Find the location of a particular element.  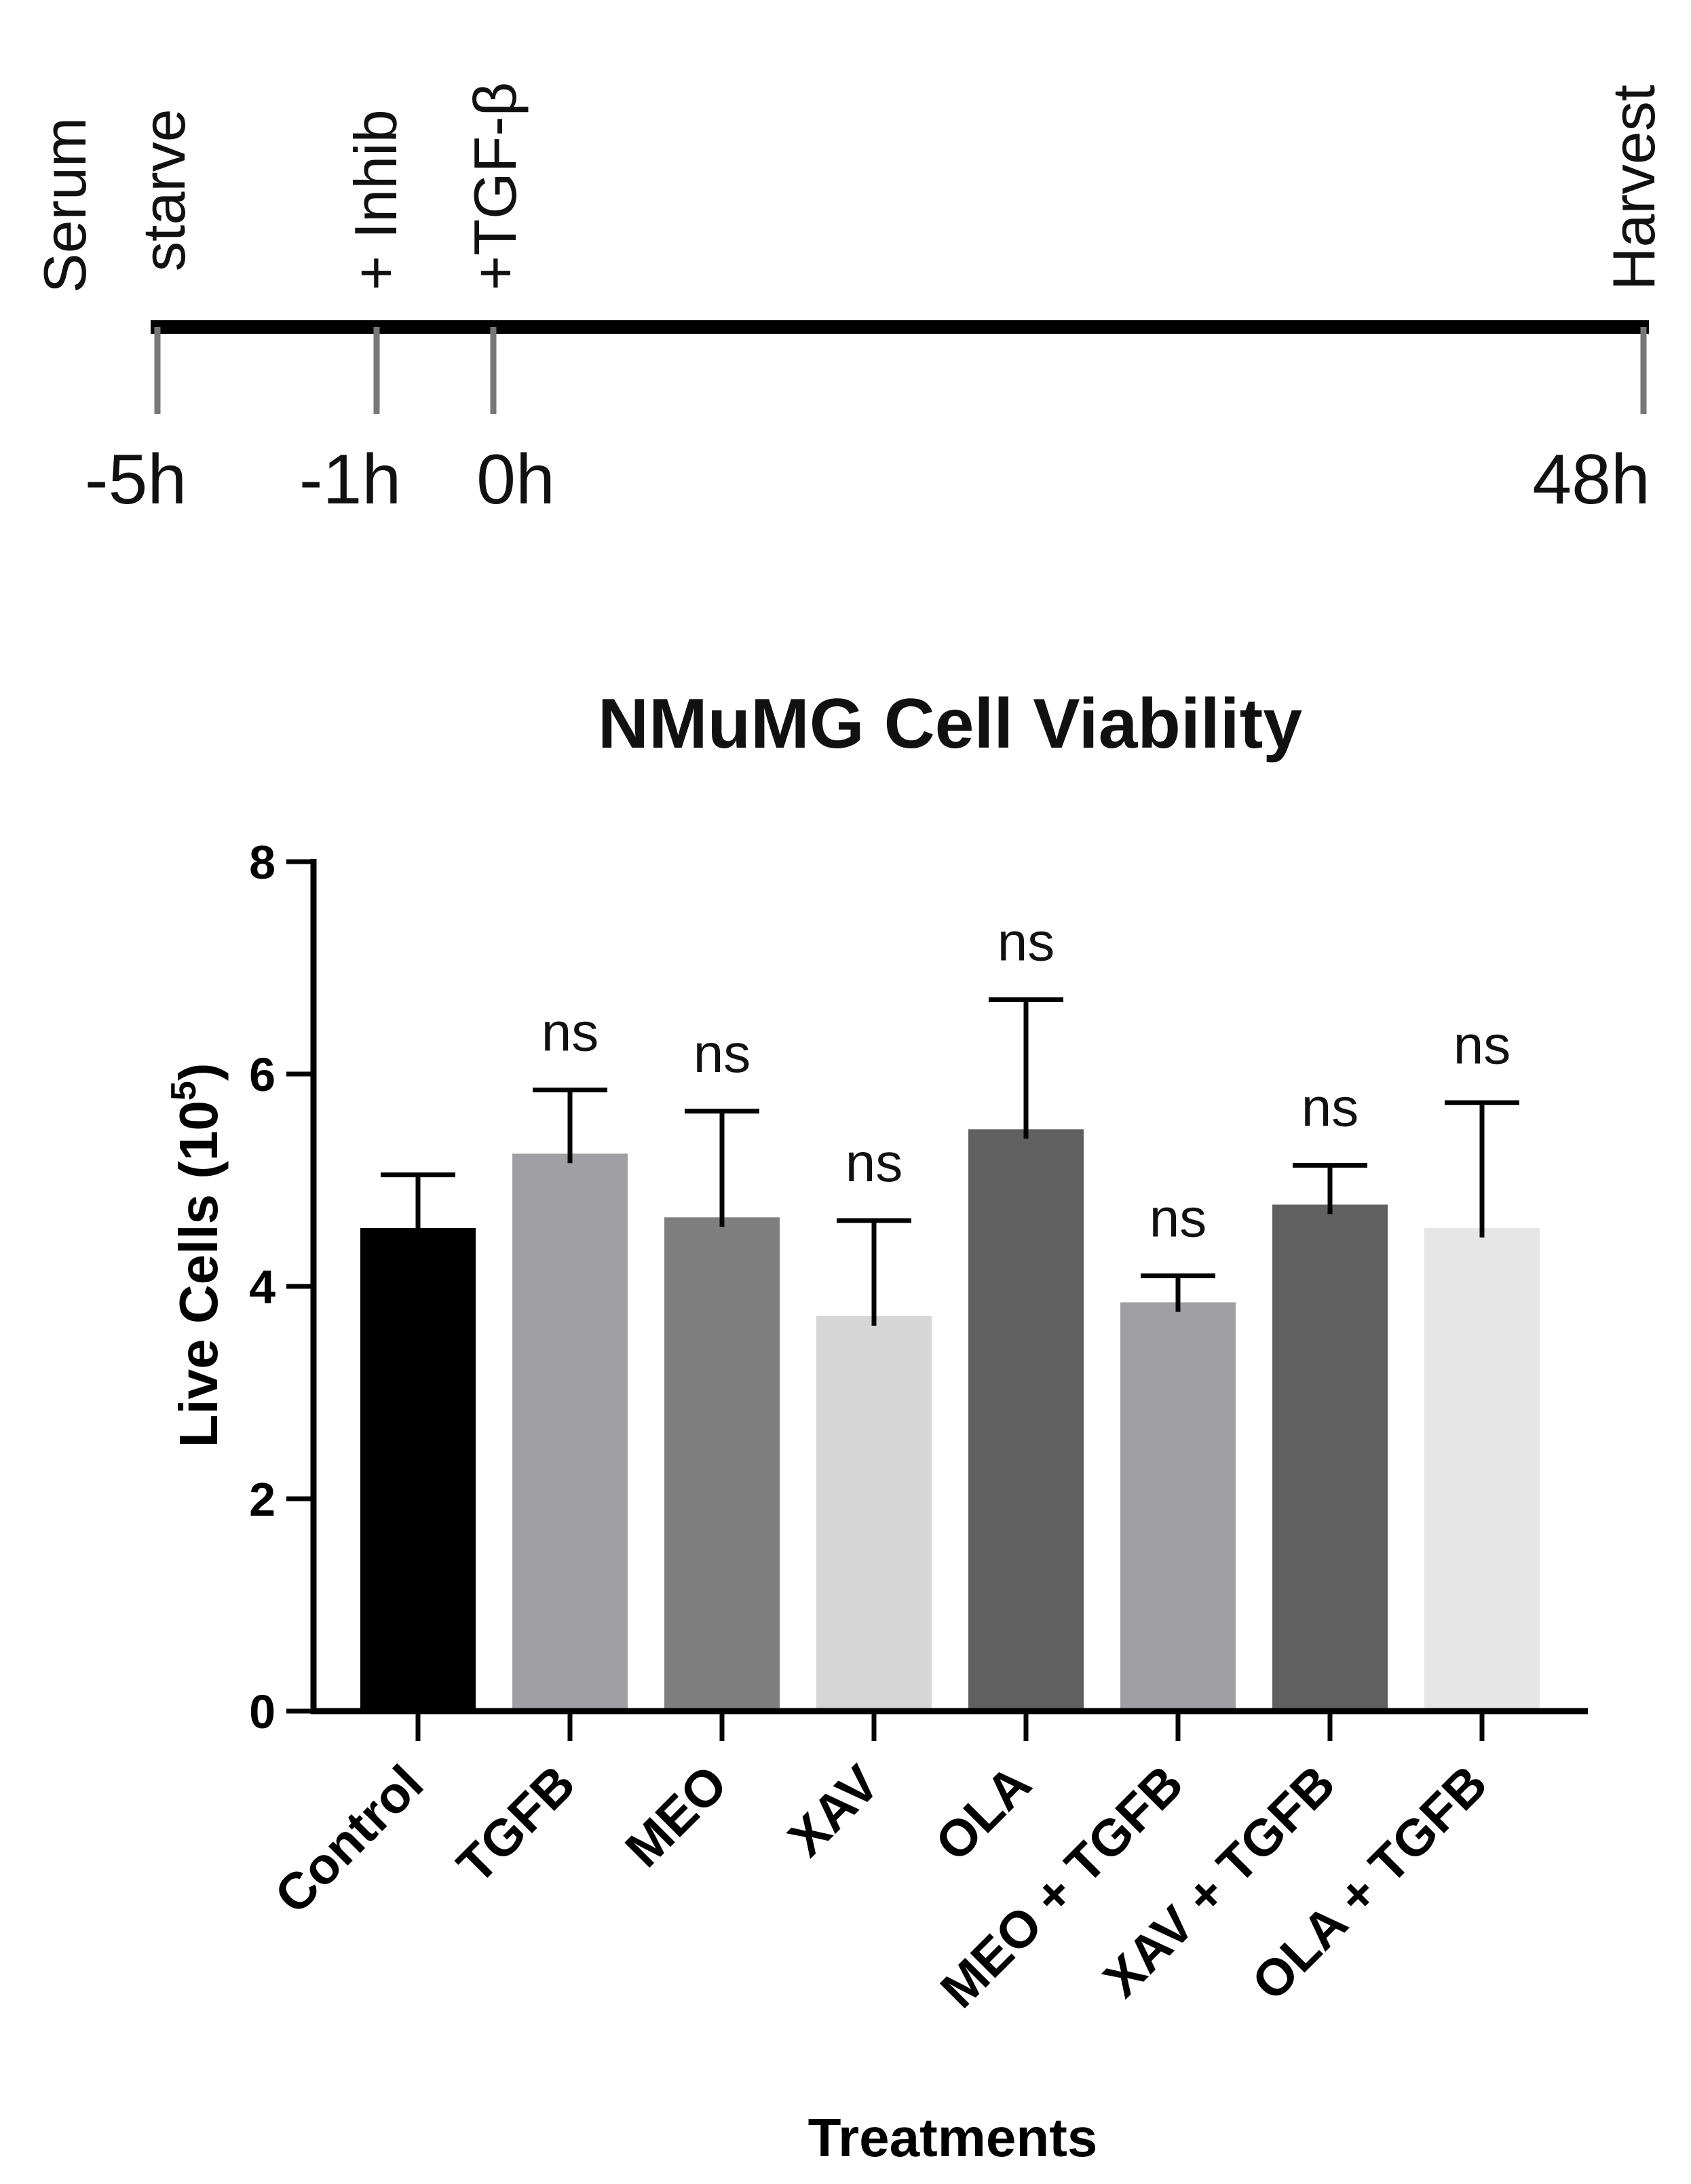

timeline-time-label: 48h is located at coordinates (1591, 480).